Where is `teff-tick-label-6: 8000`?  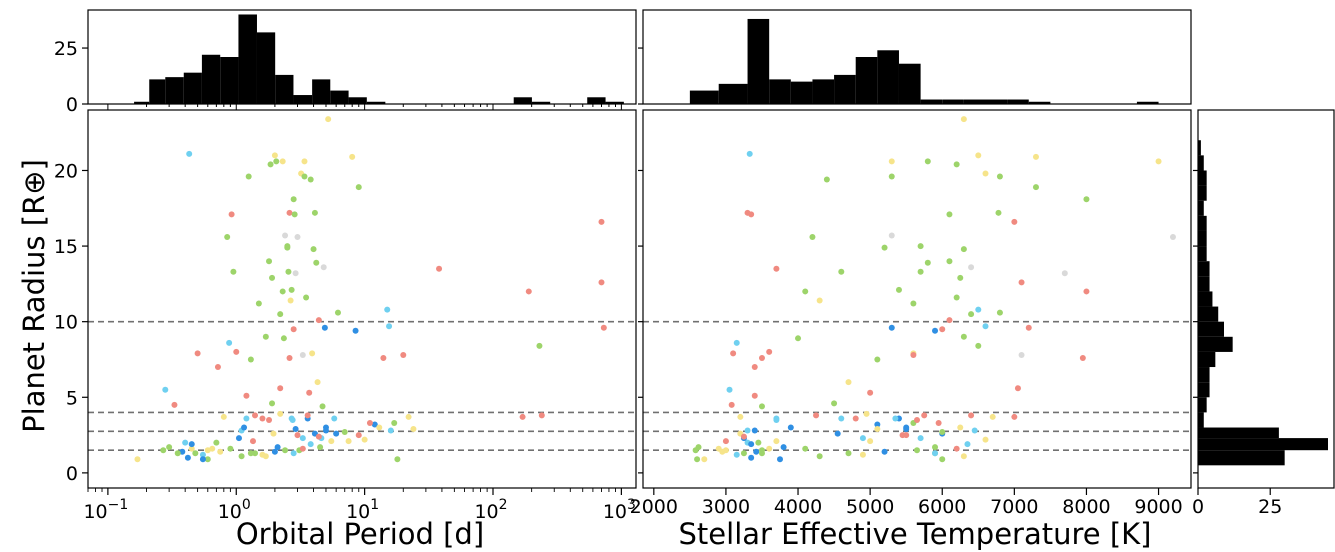
teff-tick-label-6: 8000 is located at coordinates (1086, 507).